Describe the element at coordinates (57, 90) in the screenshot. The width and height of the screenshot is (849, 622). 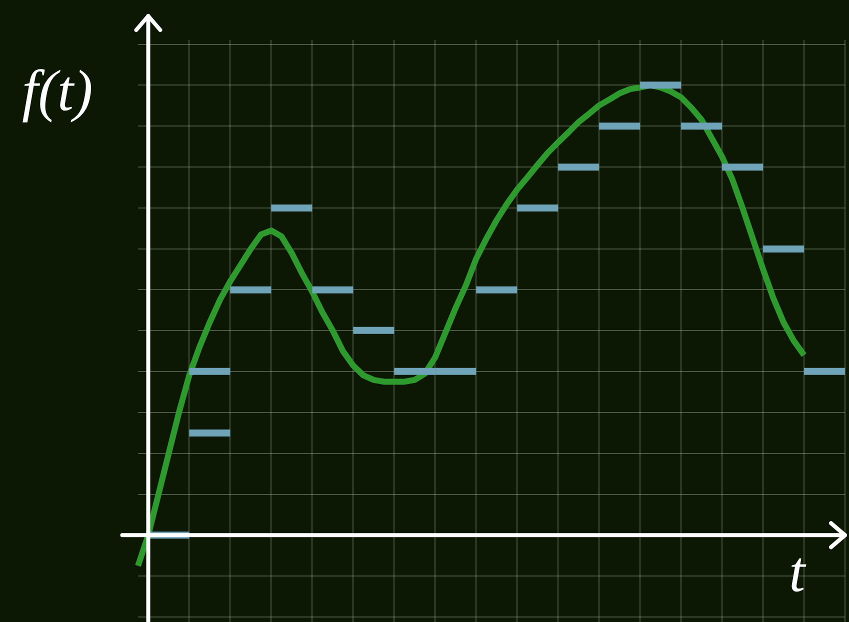
I see `y-axis-title: f(t)` at that location.